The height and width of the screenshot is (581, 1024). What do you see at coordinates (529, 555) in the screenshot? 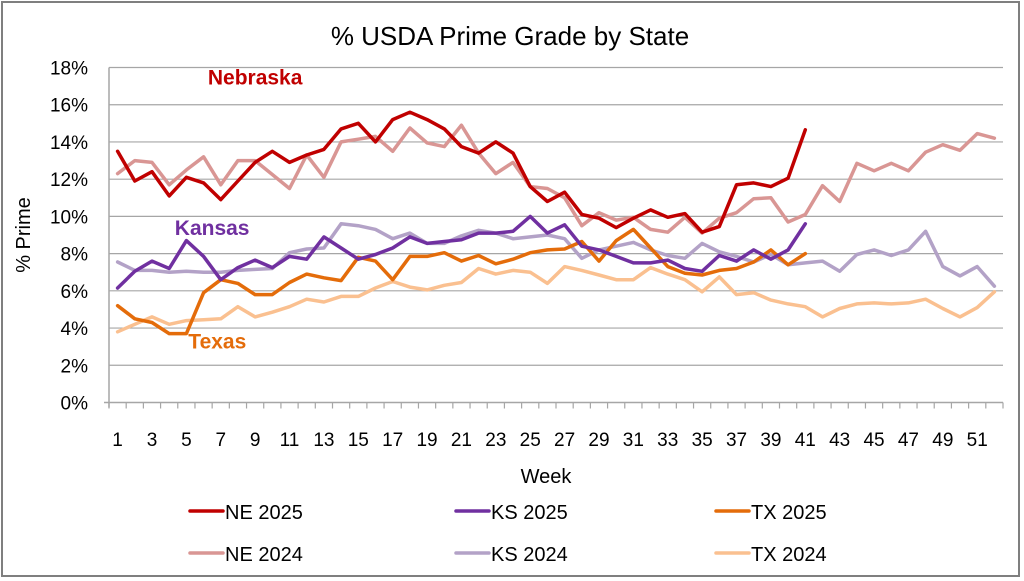
I see `legend-label: KS 2024` at bounding box center [529, 555].